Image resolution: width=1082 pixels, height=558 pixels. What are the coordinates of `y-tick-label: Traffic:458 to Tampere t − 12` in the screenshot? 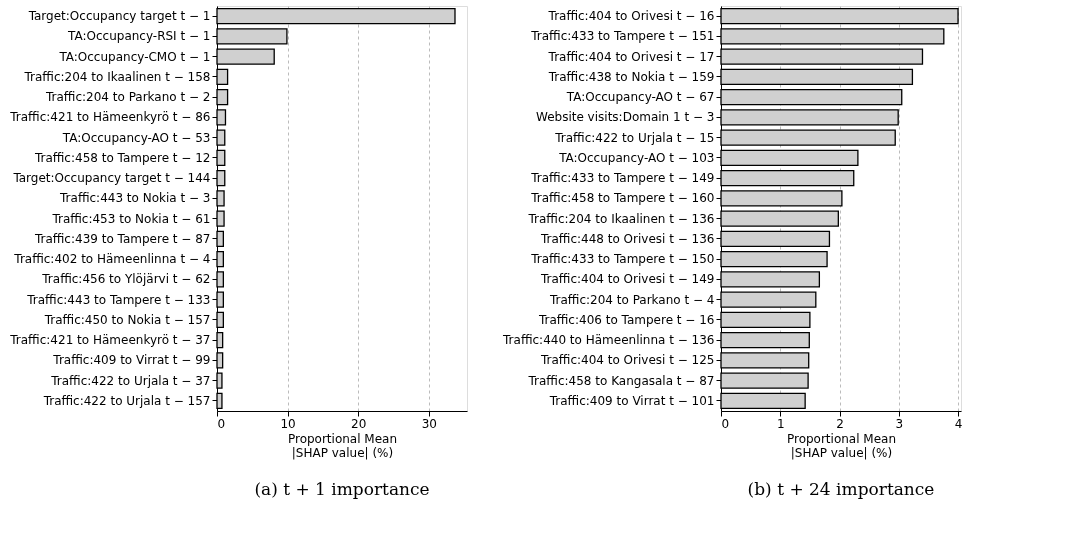 It's located at (122, 157).